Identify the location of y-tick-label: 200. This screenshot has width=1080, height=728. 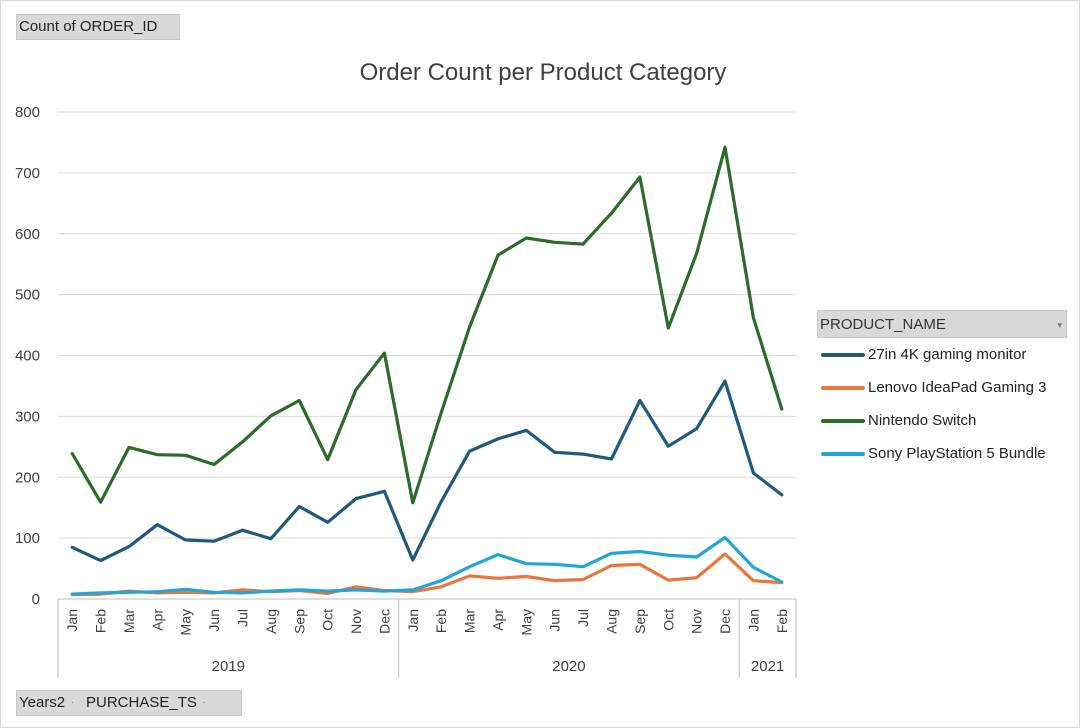
(27, 477).